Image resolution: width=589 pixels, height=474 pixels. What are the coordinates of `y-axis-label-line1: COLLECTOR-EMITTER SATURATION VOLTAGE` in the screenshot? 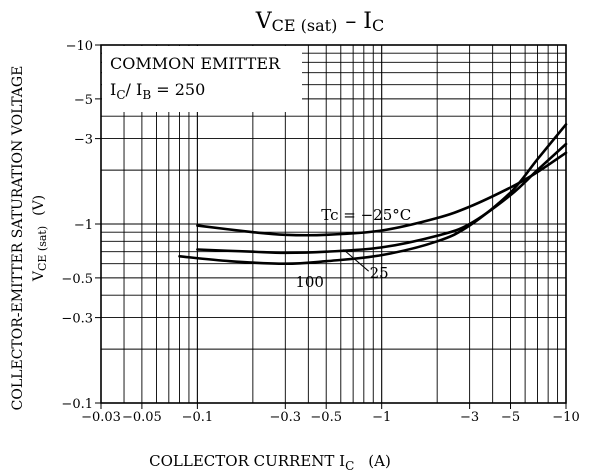 It's located at (18, 238).